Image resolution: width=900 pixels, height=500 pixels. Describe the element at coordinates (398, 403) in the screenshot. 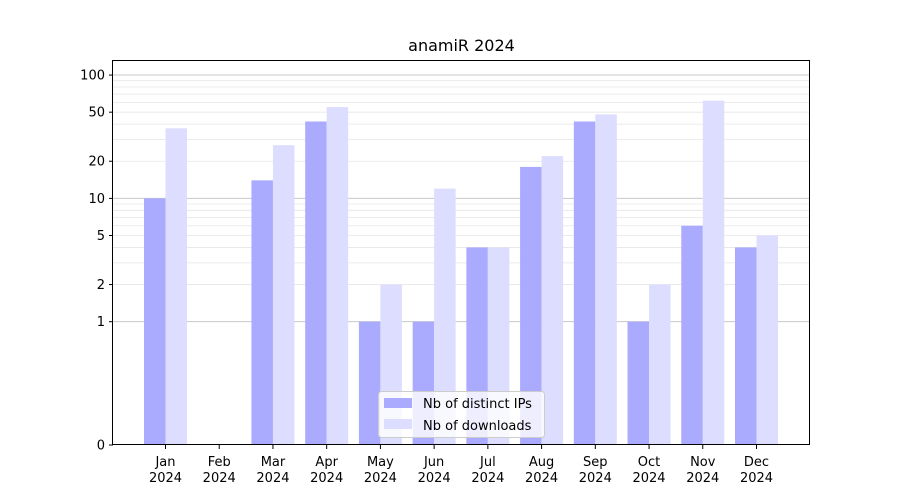

I see `legend-swatch-ips` at that location.